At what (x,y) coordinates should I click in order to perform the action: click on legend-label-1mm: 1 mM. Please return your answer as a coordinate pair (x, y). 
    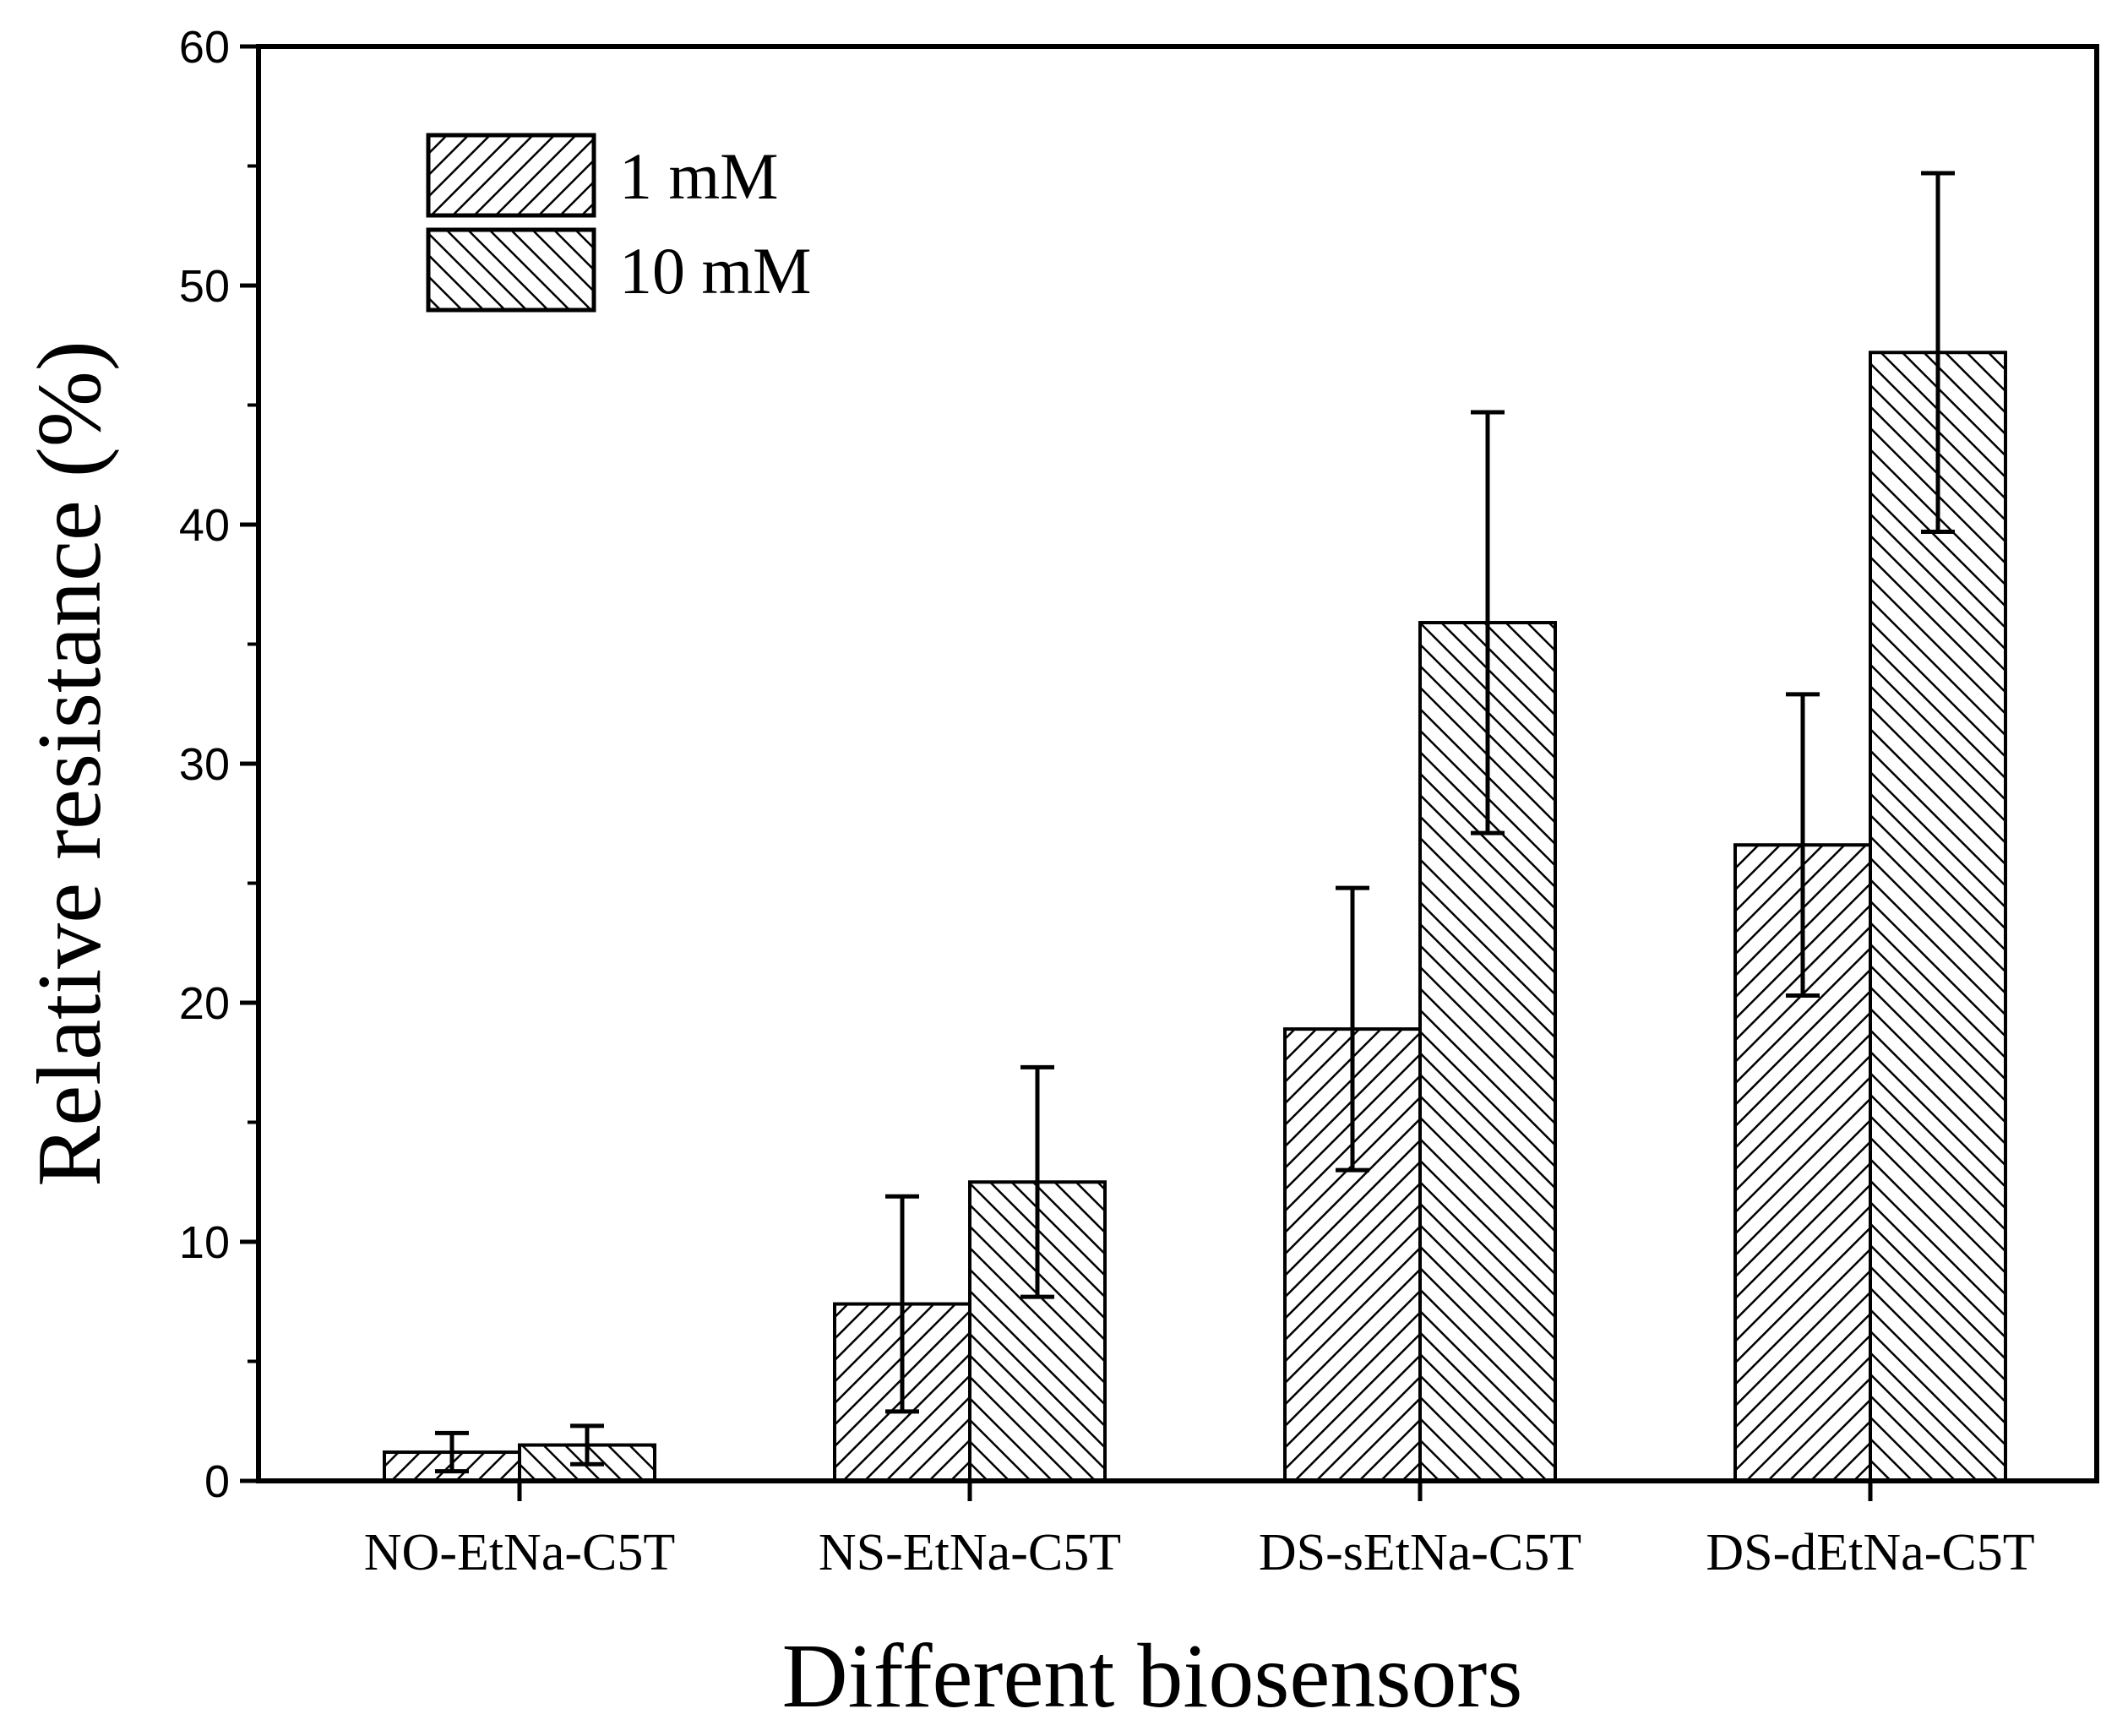
    Looking at the image, I should click on (699, 176).